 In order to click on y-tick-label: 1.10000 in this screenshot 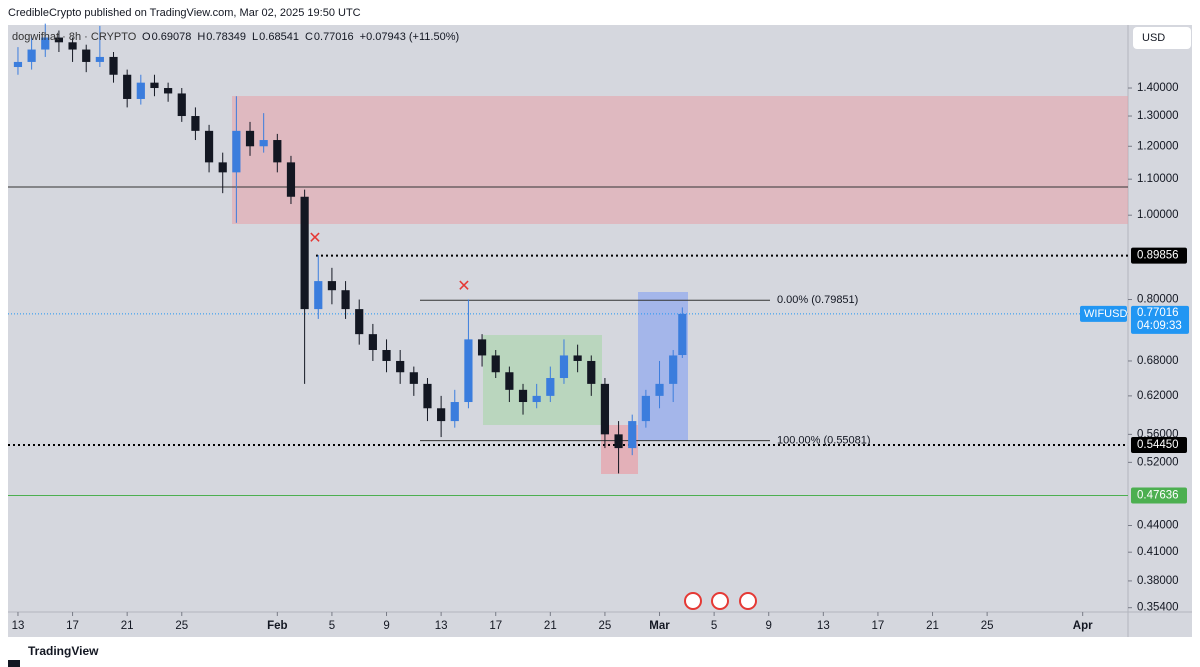, I will do `click(1158, 179)`.